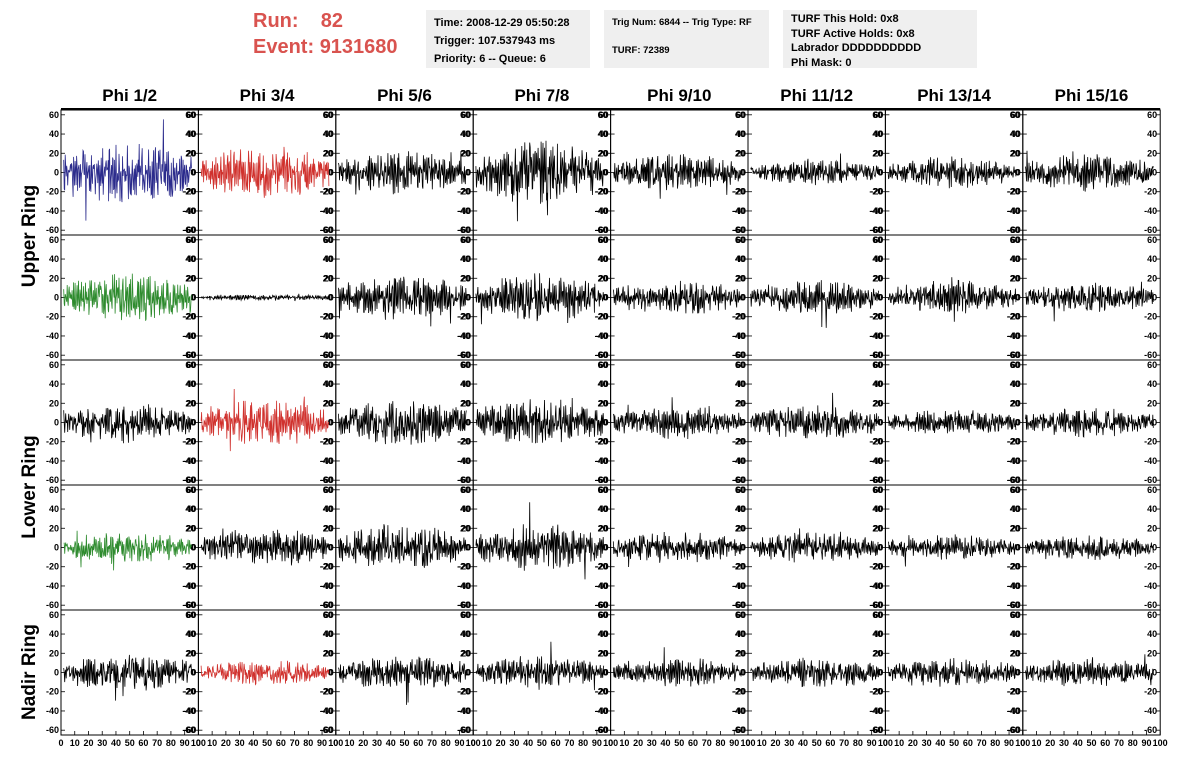 The height and width of the screenshot is (772, 1196). What do you see at coordinates (502, 23) in the screenshot?
I see `time-text: Time: 2008-12-29 05:50:28` at bounding box center [502, 23].